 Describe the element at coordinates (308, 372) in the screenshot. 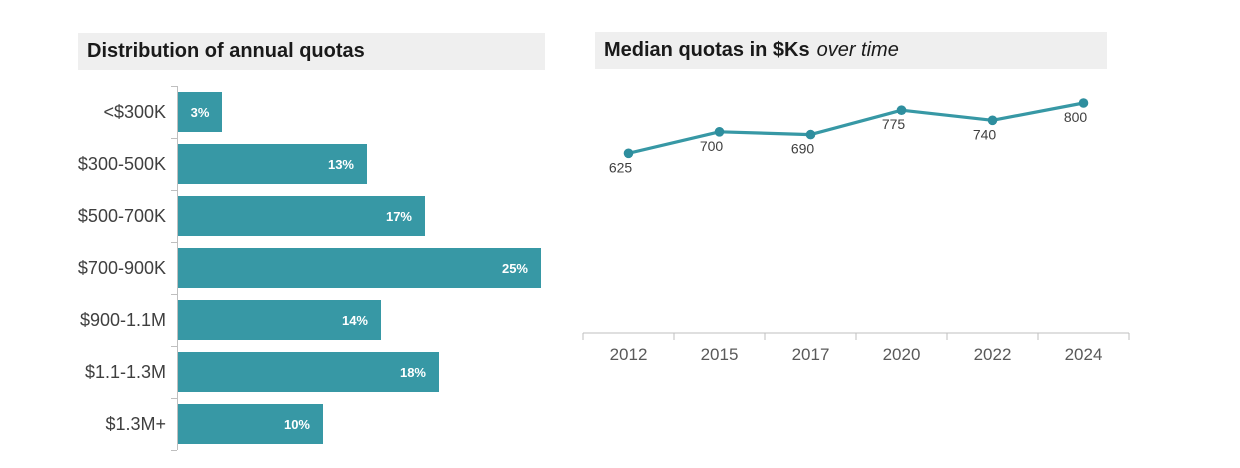

I see `bar: 18%` at that location.